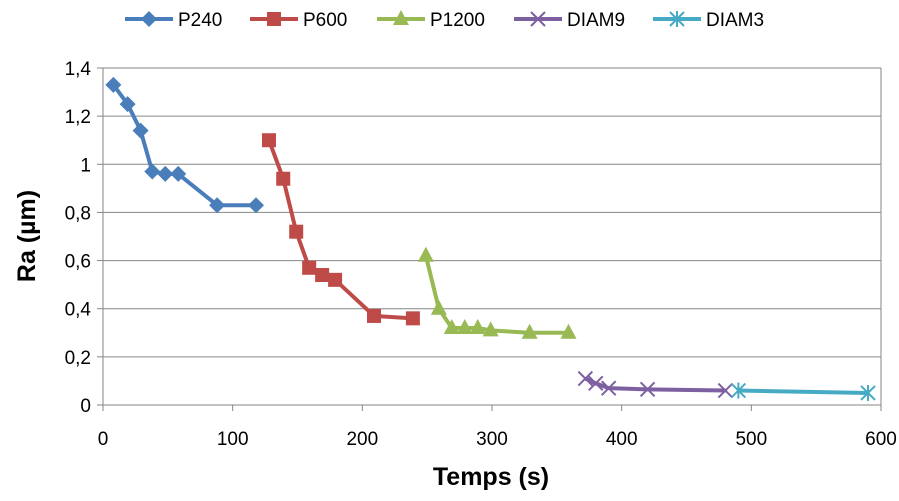 The width and height of the screenshot is (899, 501). What do you see at coordinates (78, 213) in the screenshot?
I see `y-tick-label: 0,8` at bounding box center [78, 213].